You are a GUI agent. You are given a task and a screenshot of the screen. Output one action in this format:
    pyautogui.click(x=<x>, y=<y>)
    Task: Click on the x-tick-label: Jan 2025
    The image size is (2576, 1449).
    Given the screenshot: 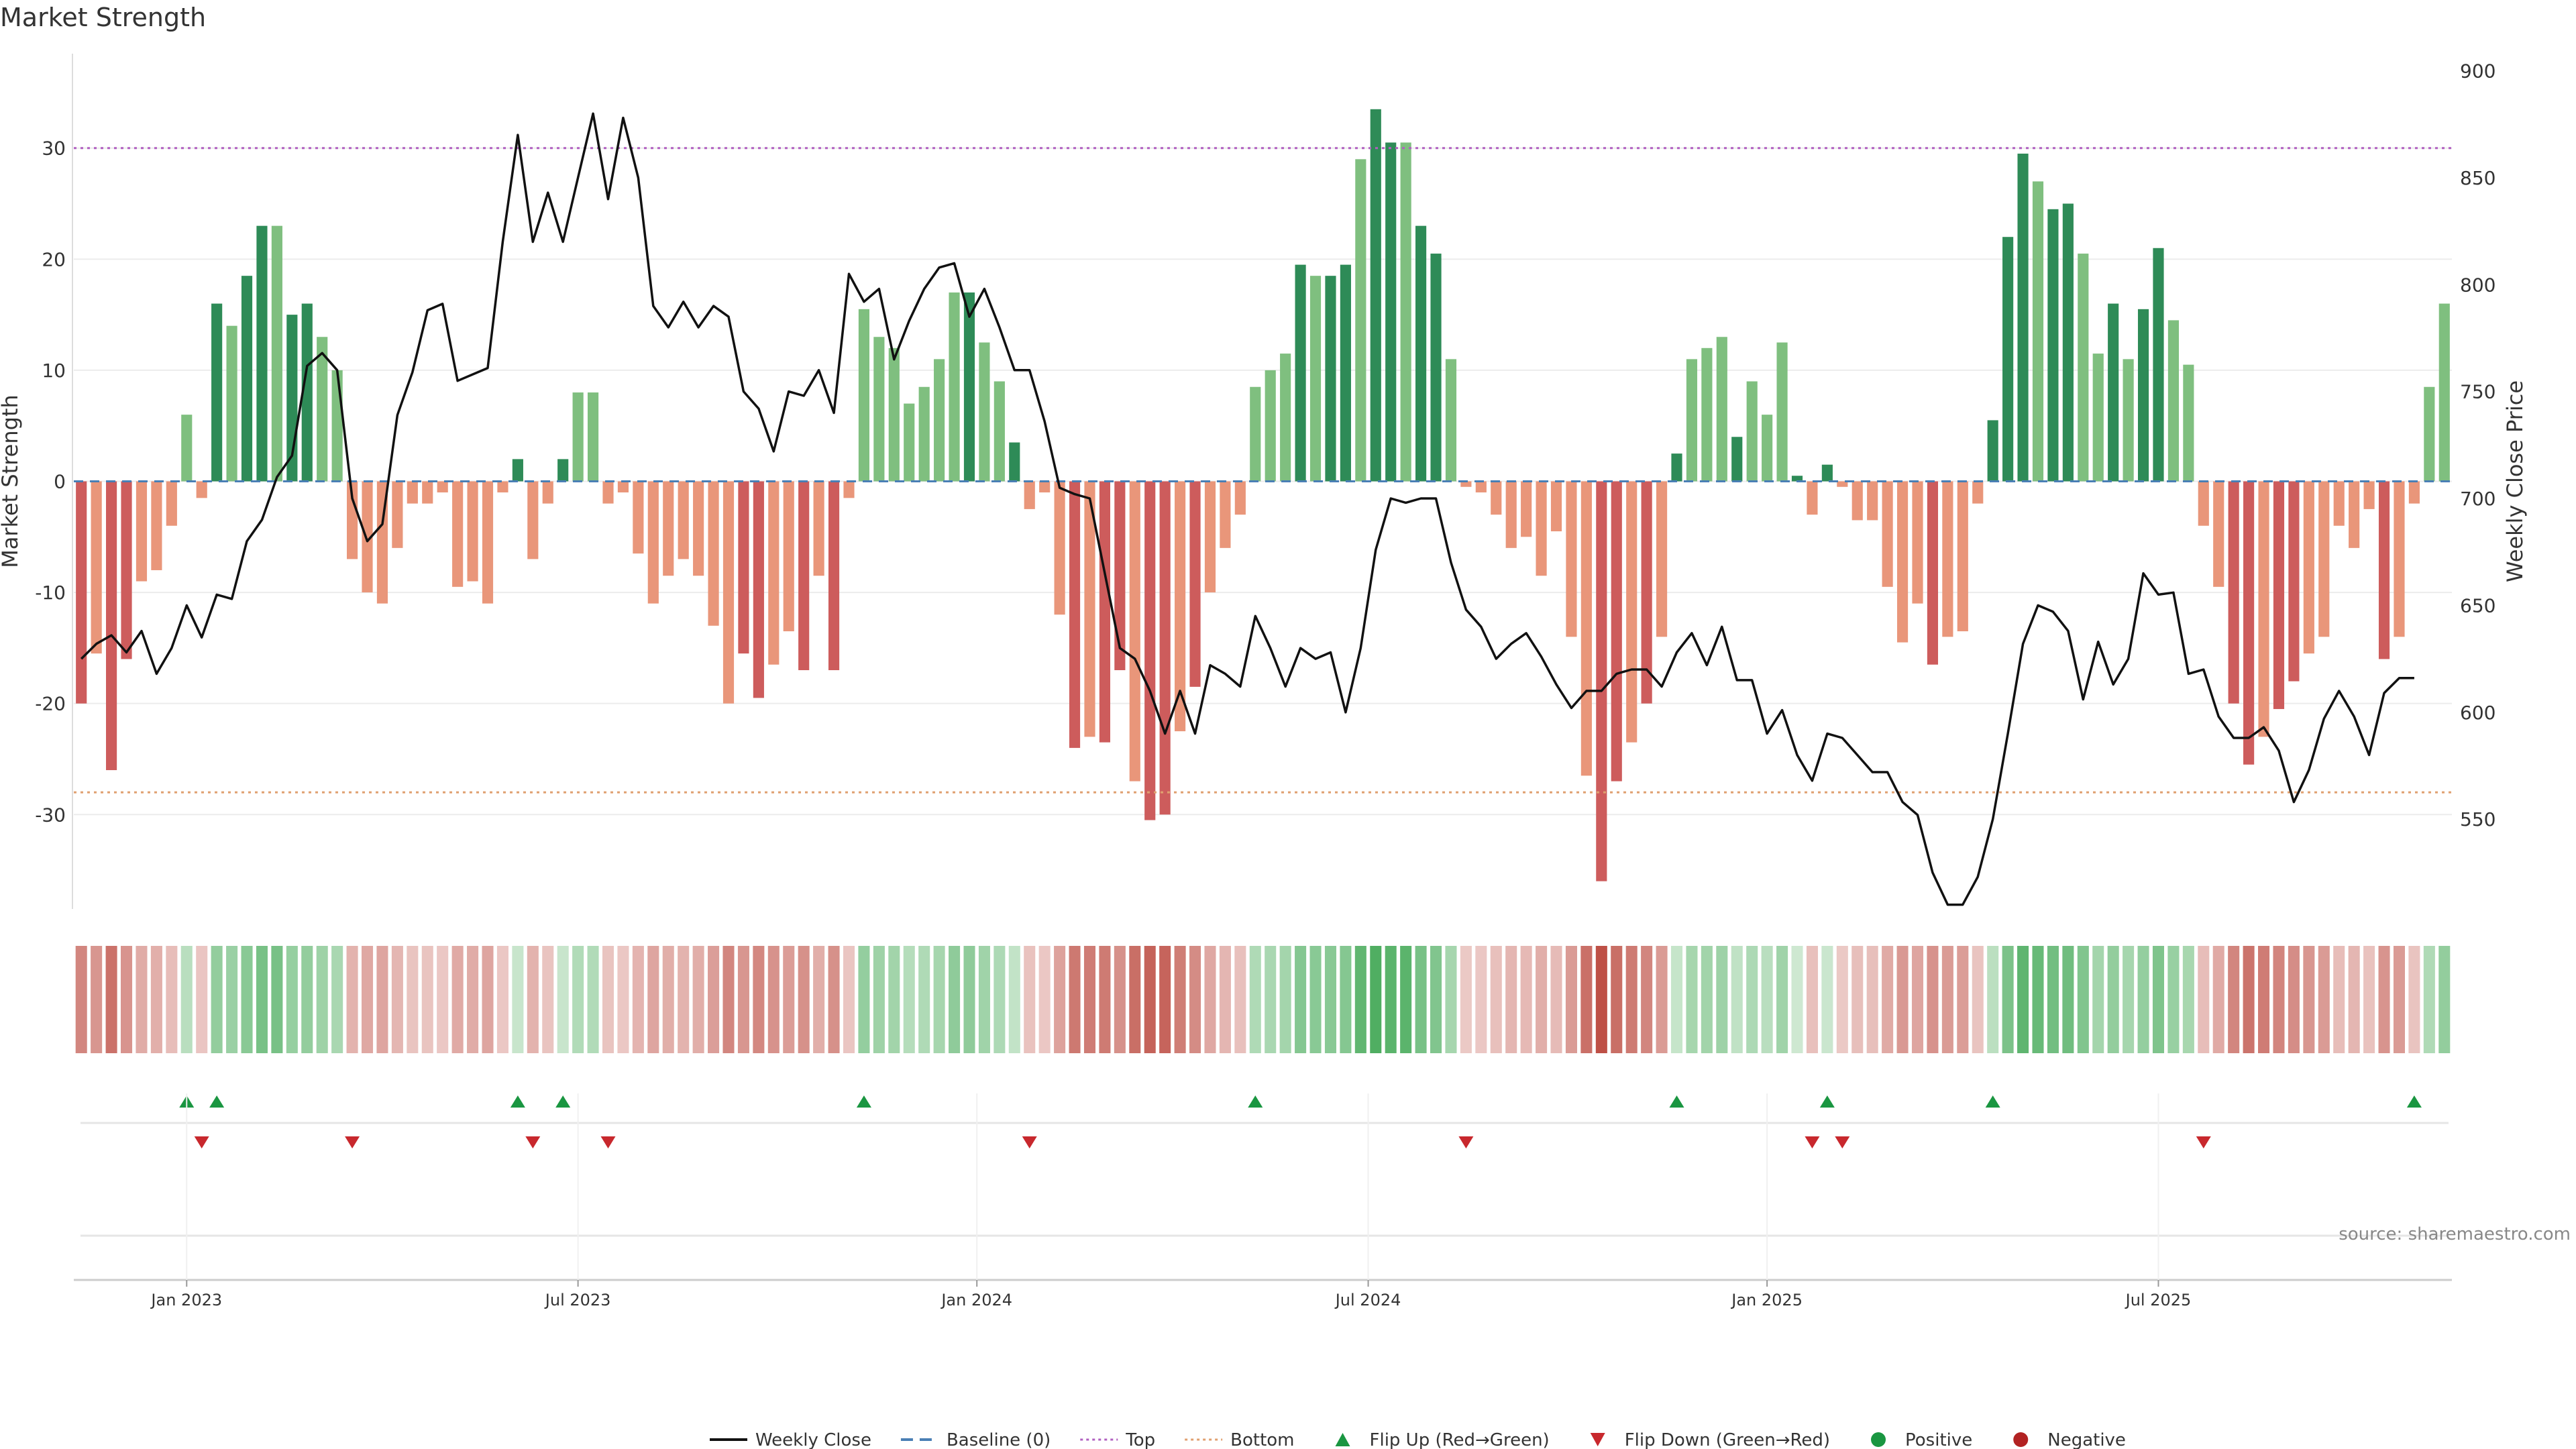 What is the action you would take?
    pyautogui.click(x=1766, y=1300)
    